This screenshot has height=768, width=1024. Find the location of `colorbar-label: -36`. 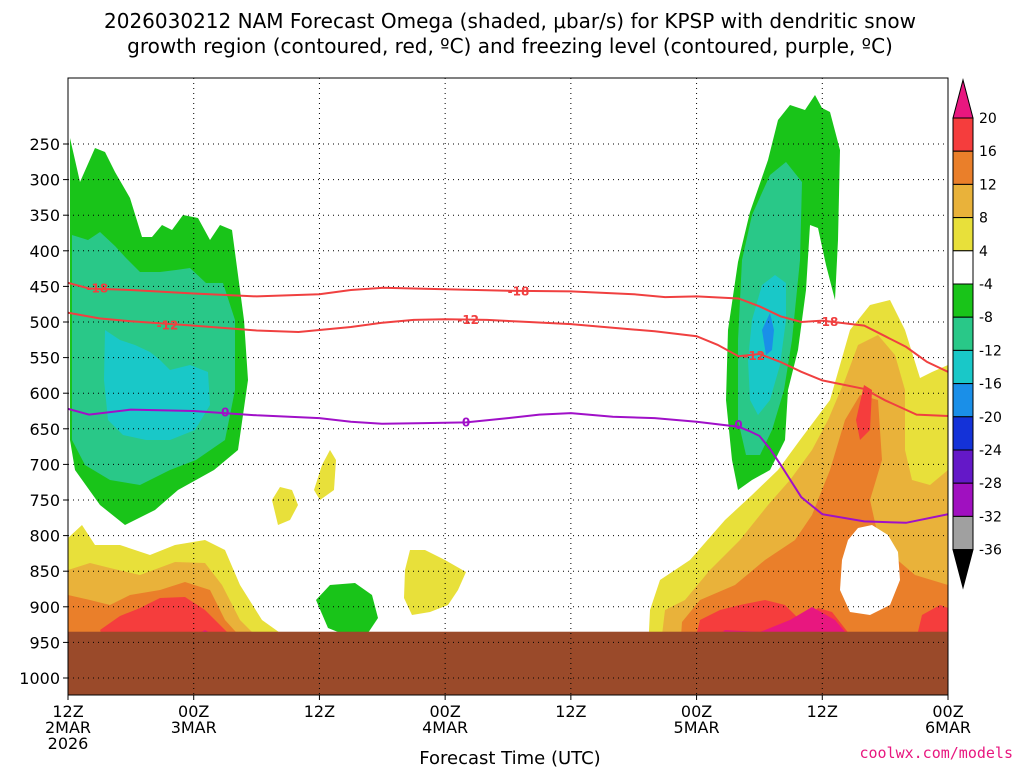

colorbar-label: -36 is located at coordinates (990, 551).